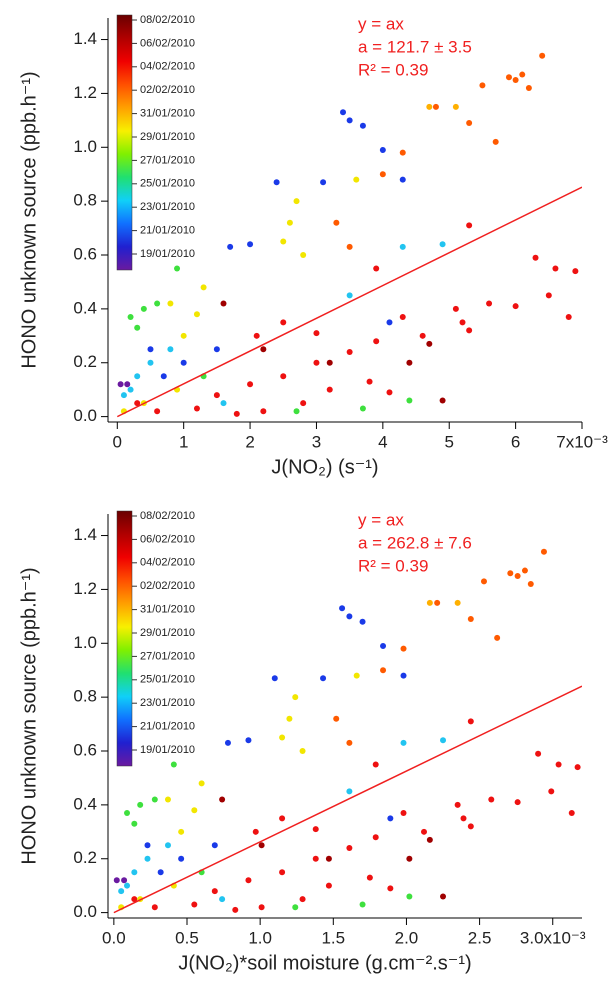 The image size is (613, 996). Describe the element at coordinates (393, 69) in the screenshot. I see `annotation: R² = 0.39` at that location.